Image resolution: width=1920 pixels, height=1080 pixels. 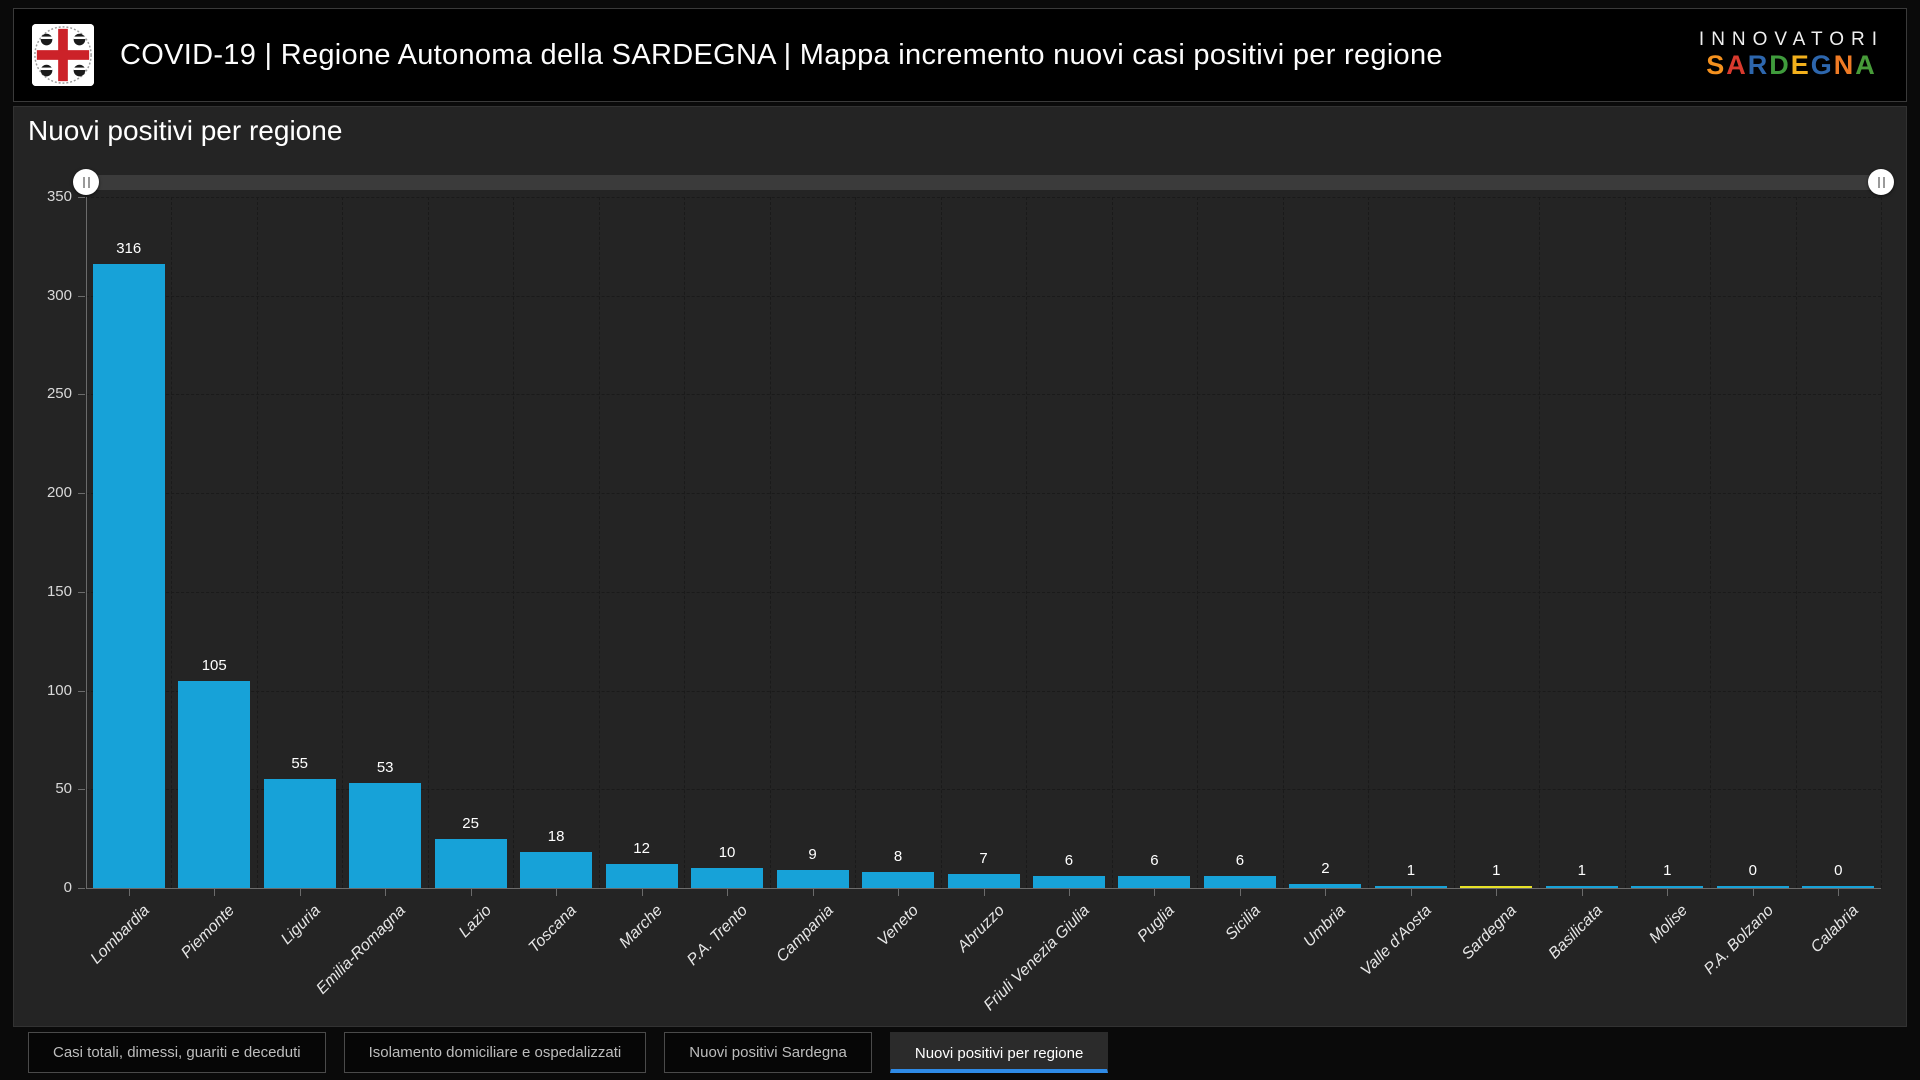 I want to click on bar-lombardia, so click(x=128, y=576).